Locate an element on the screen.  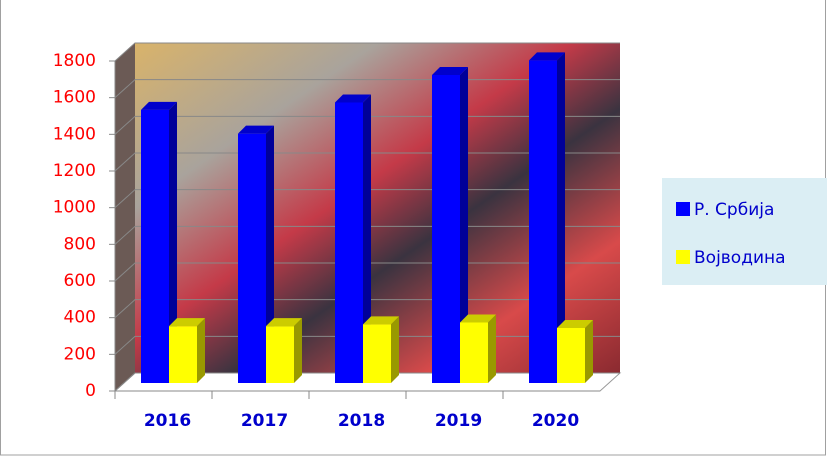
x-tick-label: 2016 is located at coordinates (167, 421).